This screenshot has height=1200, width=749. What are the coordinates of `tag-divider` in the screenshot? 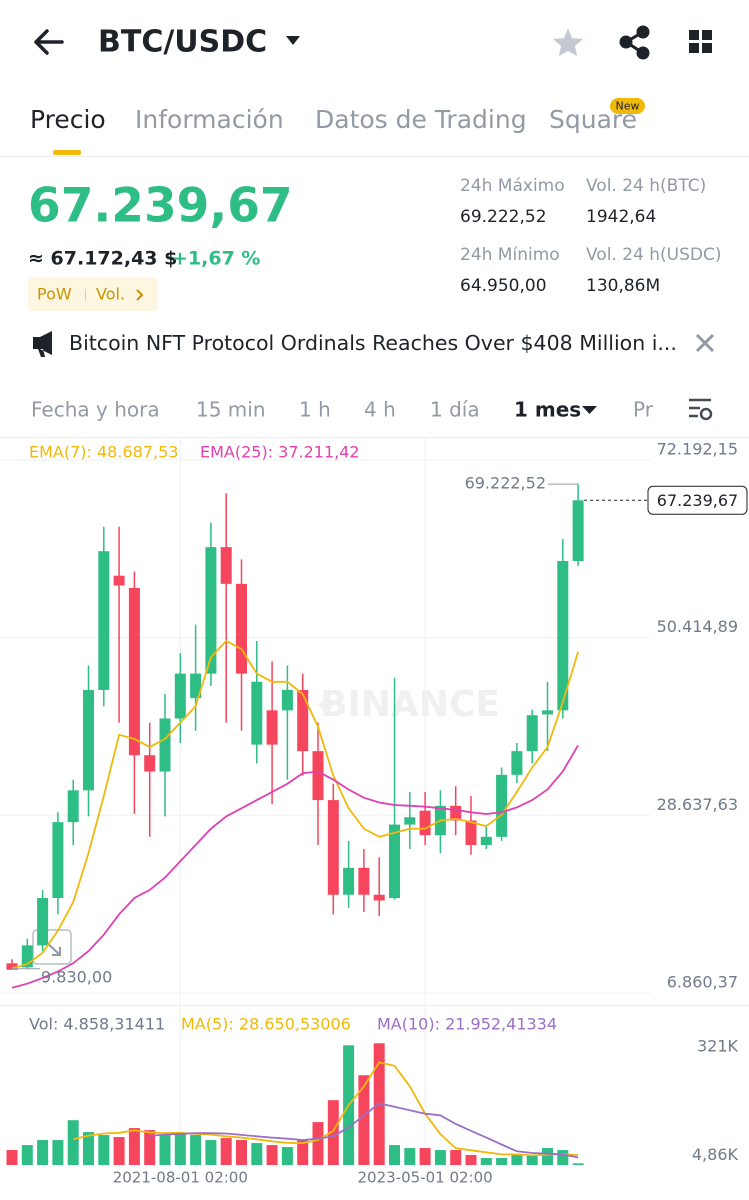 It's located at (85, 295).